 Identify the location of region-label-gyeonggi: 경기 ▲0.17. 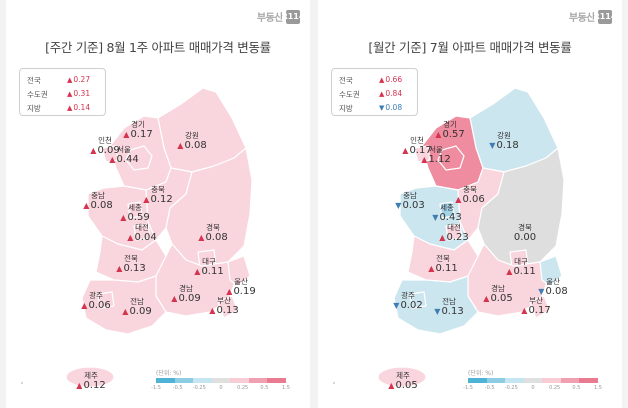
(138, 130).